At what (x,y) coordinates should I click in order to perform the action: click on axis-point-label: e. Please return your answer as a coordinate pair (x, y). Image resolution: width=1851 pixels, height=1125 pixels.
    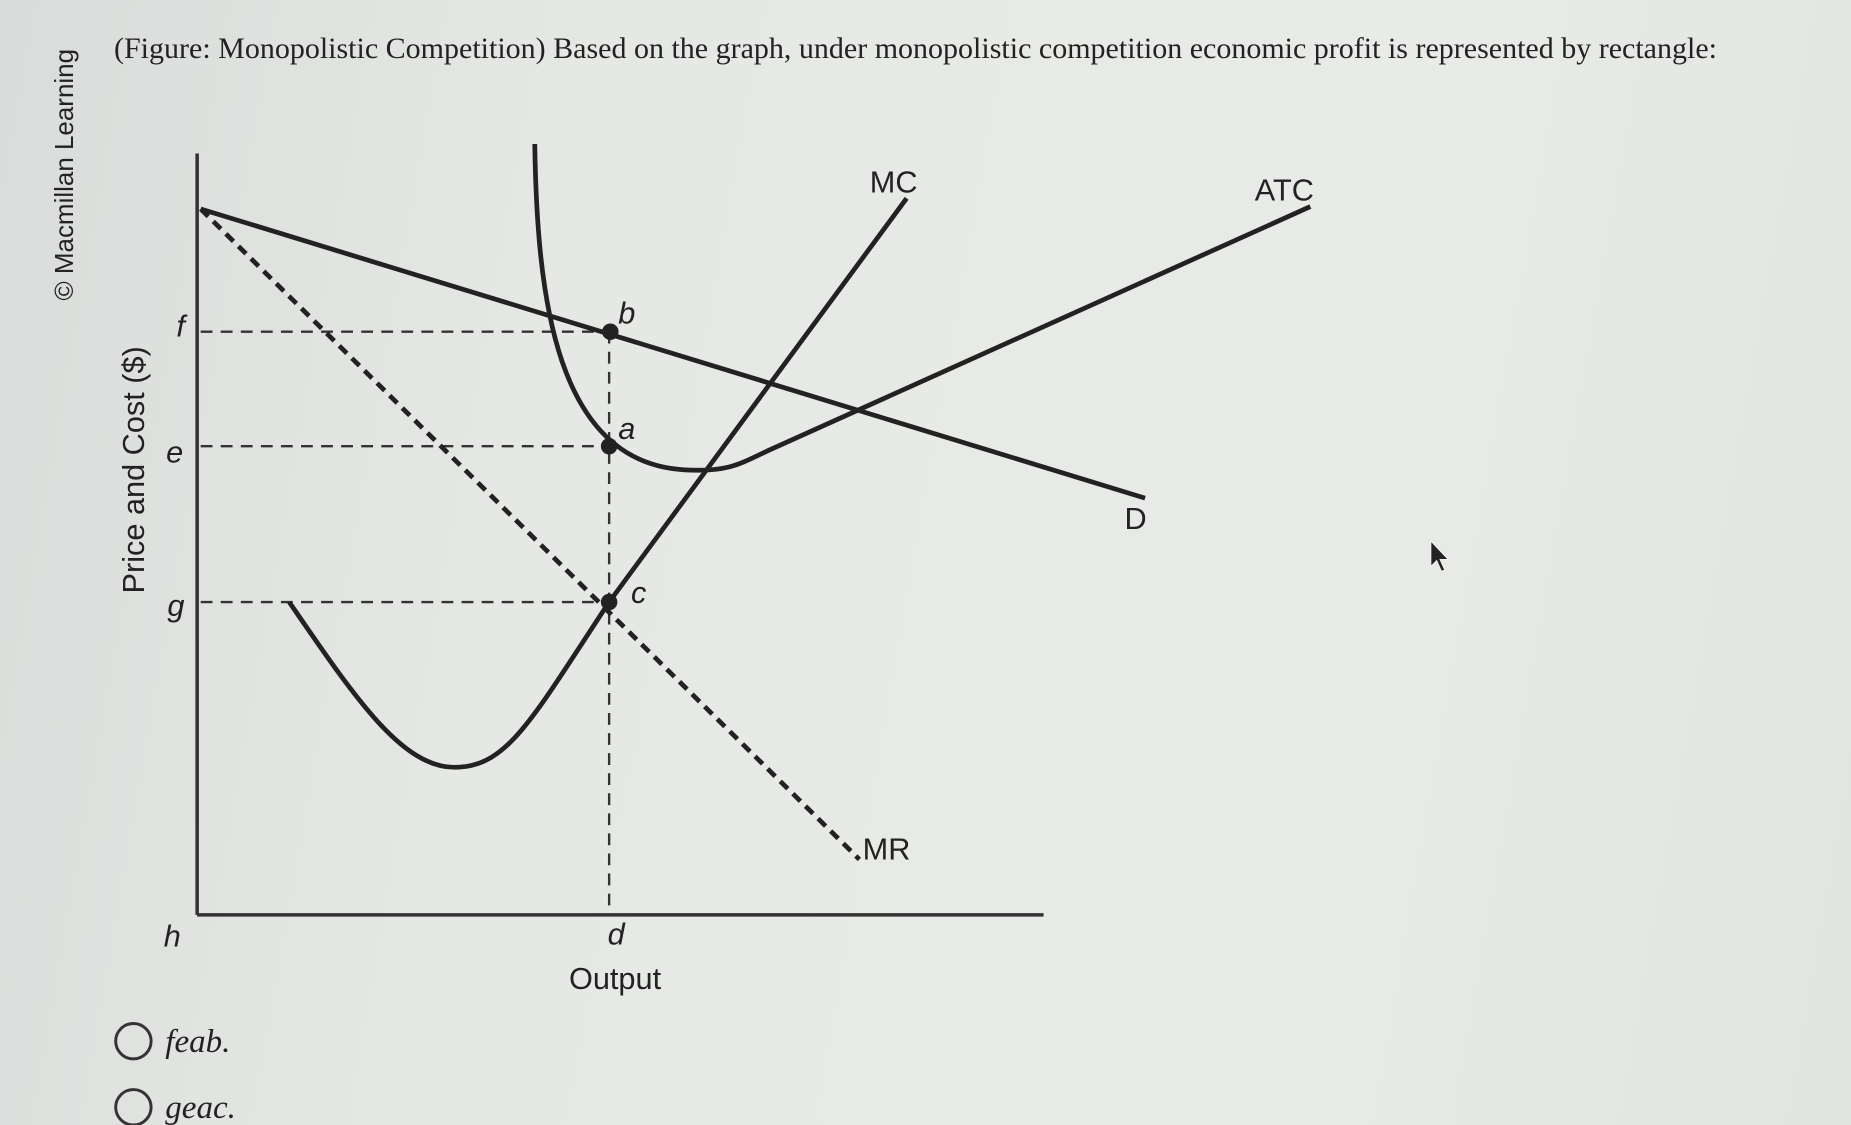
    Looking at the image, I should click on (174, 452).